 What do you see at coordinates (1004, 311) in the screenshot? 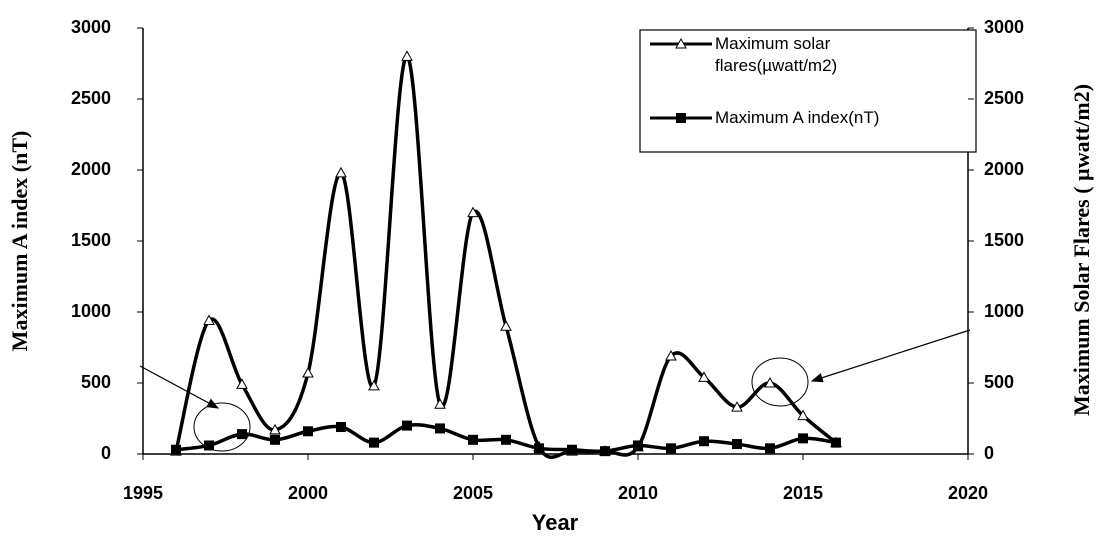
I see `y2-tick-label: 1000` at bounding box center [1004, 311].